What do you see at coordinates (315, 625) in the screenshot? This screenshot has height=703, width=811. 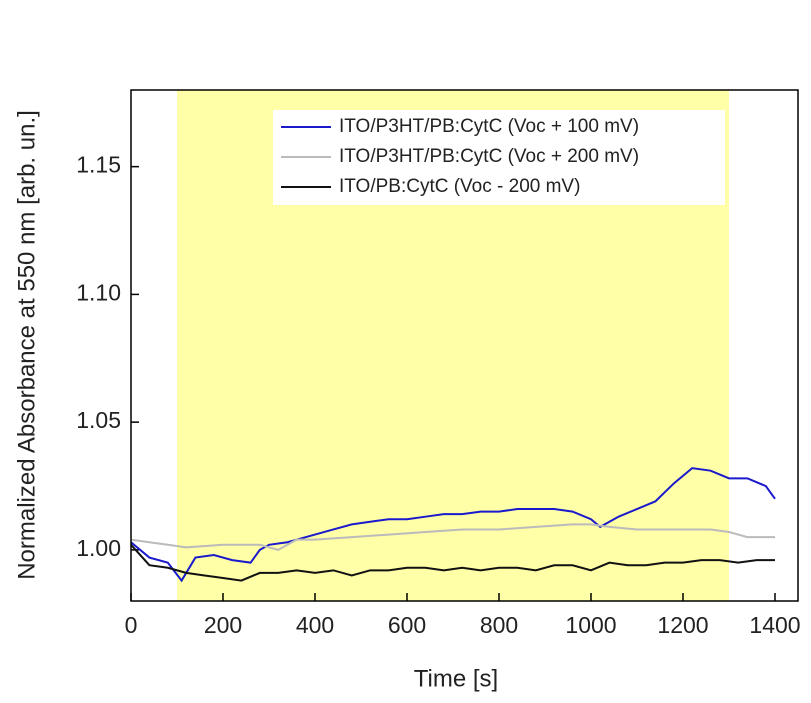 I see `x-tick-label: 400` at bounding box center [315, 625].